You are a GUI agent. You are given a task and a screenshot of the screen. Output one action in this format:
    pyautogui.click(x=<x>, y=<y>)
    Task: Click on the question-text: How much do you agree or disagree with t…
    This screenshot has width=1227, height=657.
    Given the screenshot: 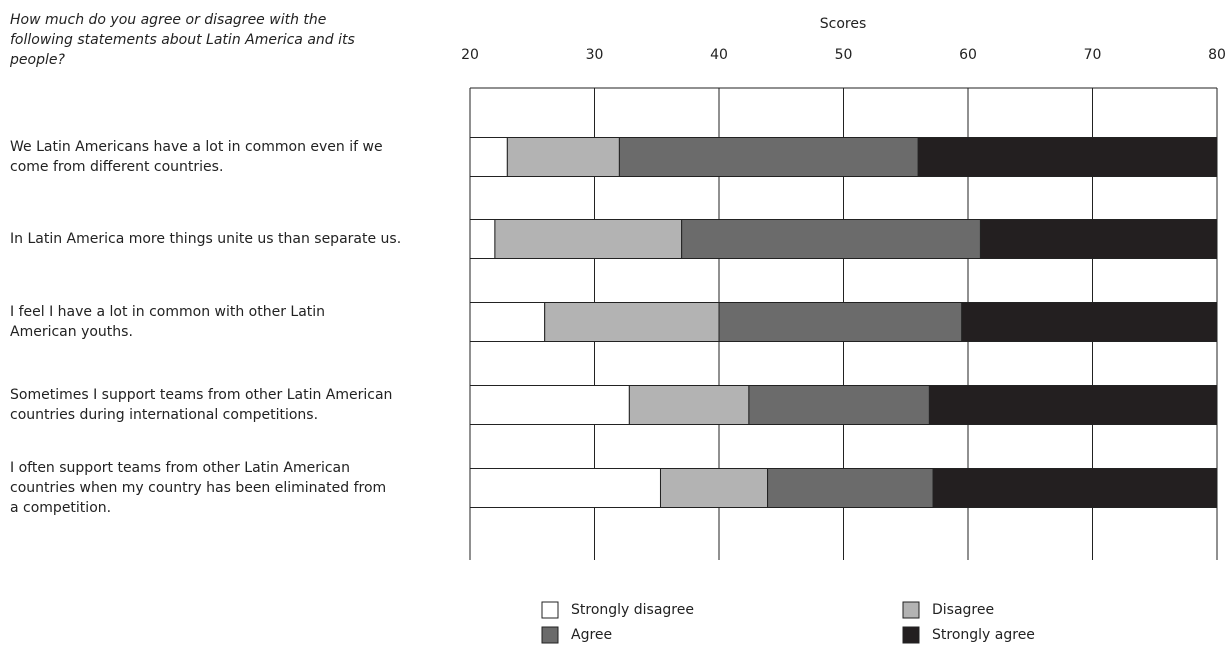 What is the action you would take?
    pyautogui.click(x=168, y=20)
    